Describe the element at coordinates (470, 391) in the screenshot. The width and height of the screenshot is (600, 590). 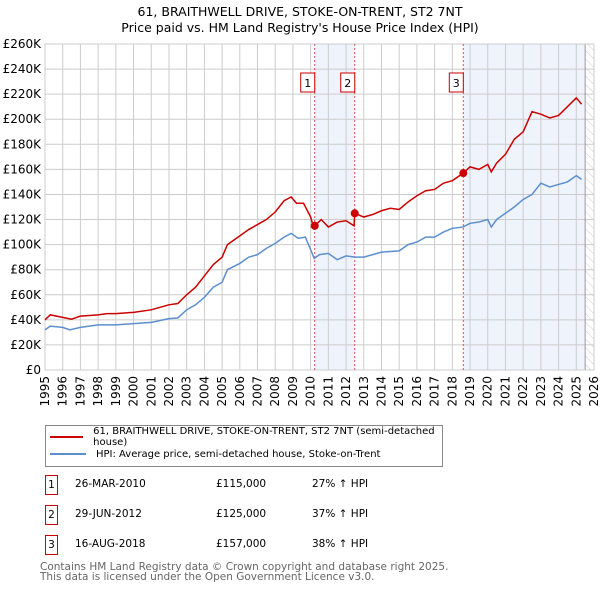
I see `x-tick-label: 2019` at that location.